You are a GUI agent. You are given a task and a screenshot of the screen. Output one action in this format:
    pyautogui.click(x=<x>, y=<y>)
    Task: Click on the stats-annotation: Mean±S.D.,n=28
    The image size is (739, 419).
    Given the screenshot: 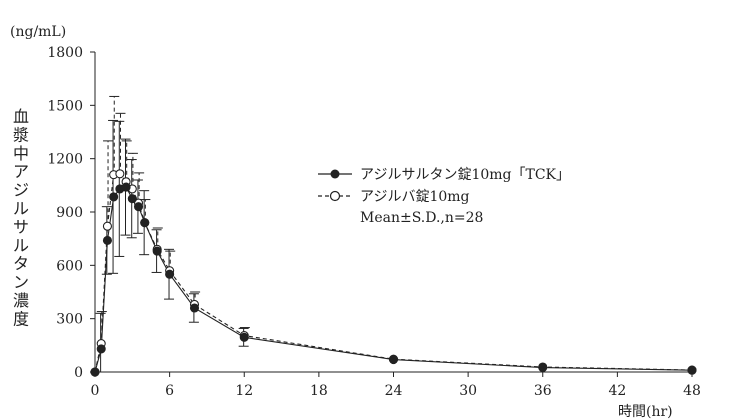 What is the action you would take?
    pyautogui.click(x=421, y=218)
    